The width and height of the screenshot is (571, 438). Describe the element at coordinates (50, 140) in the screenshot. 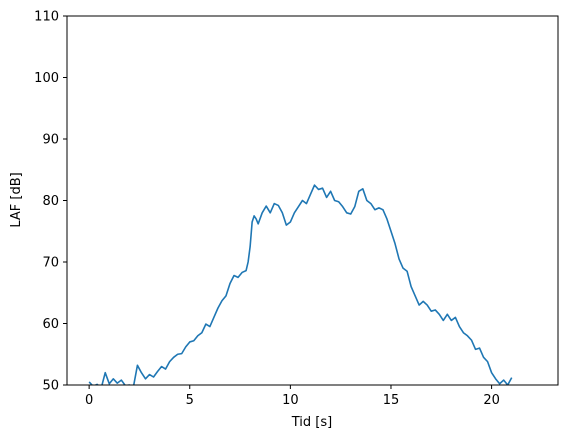

I see `y-tick-label: 90` at that location.